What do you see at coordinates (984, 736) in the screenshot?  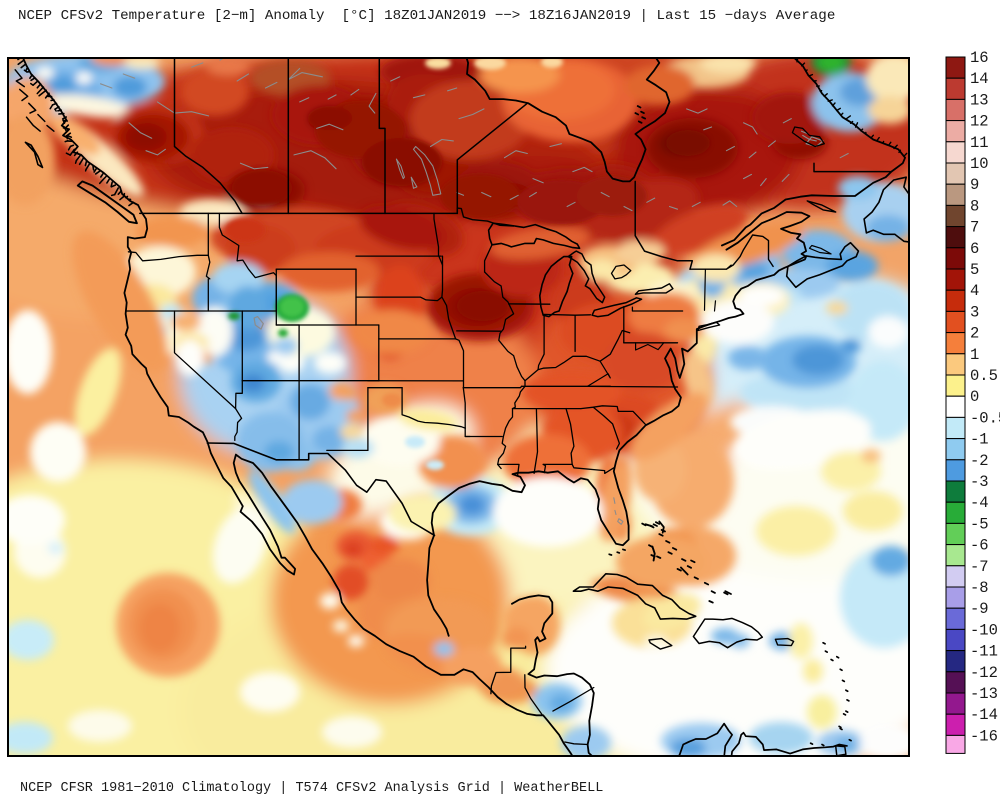 I see `svg-text: -16` at bounding box center [984, 736].